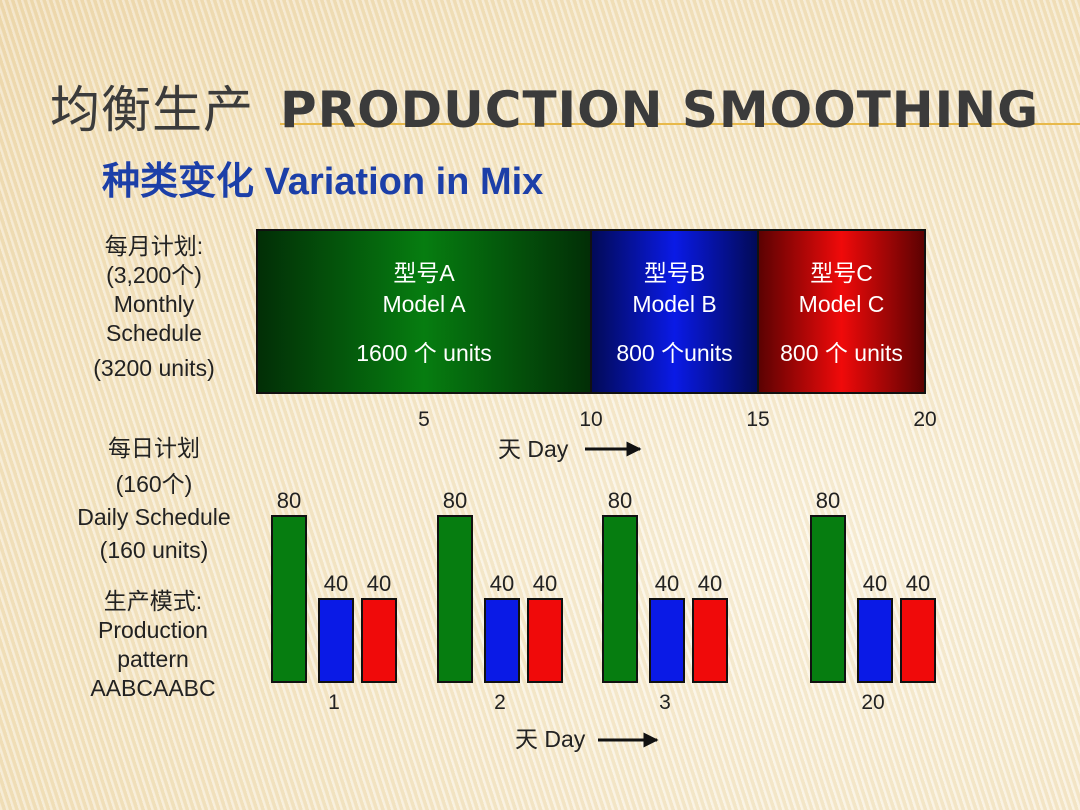 The image size is (1080, 810). I want to click on slide-subtitle: 种类变化 Variation in Mix, so click(323, 182).